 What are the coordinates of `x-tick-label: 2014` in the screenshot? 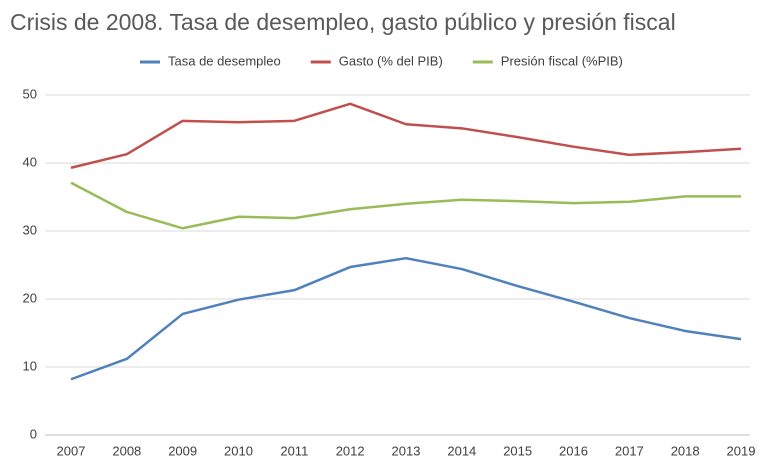 It's located at (461, 450).